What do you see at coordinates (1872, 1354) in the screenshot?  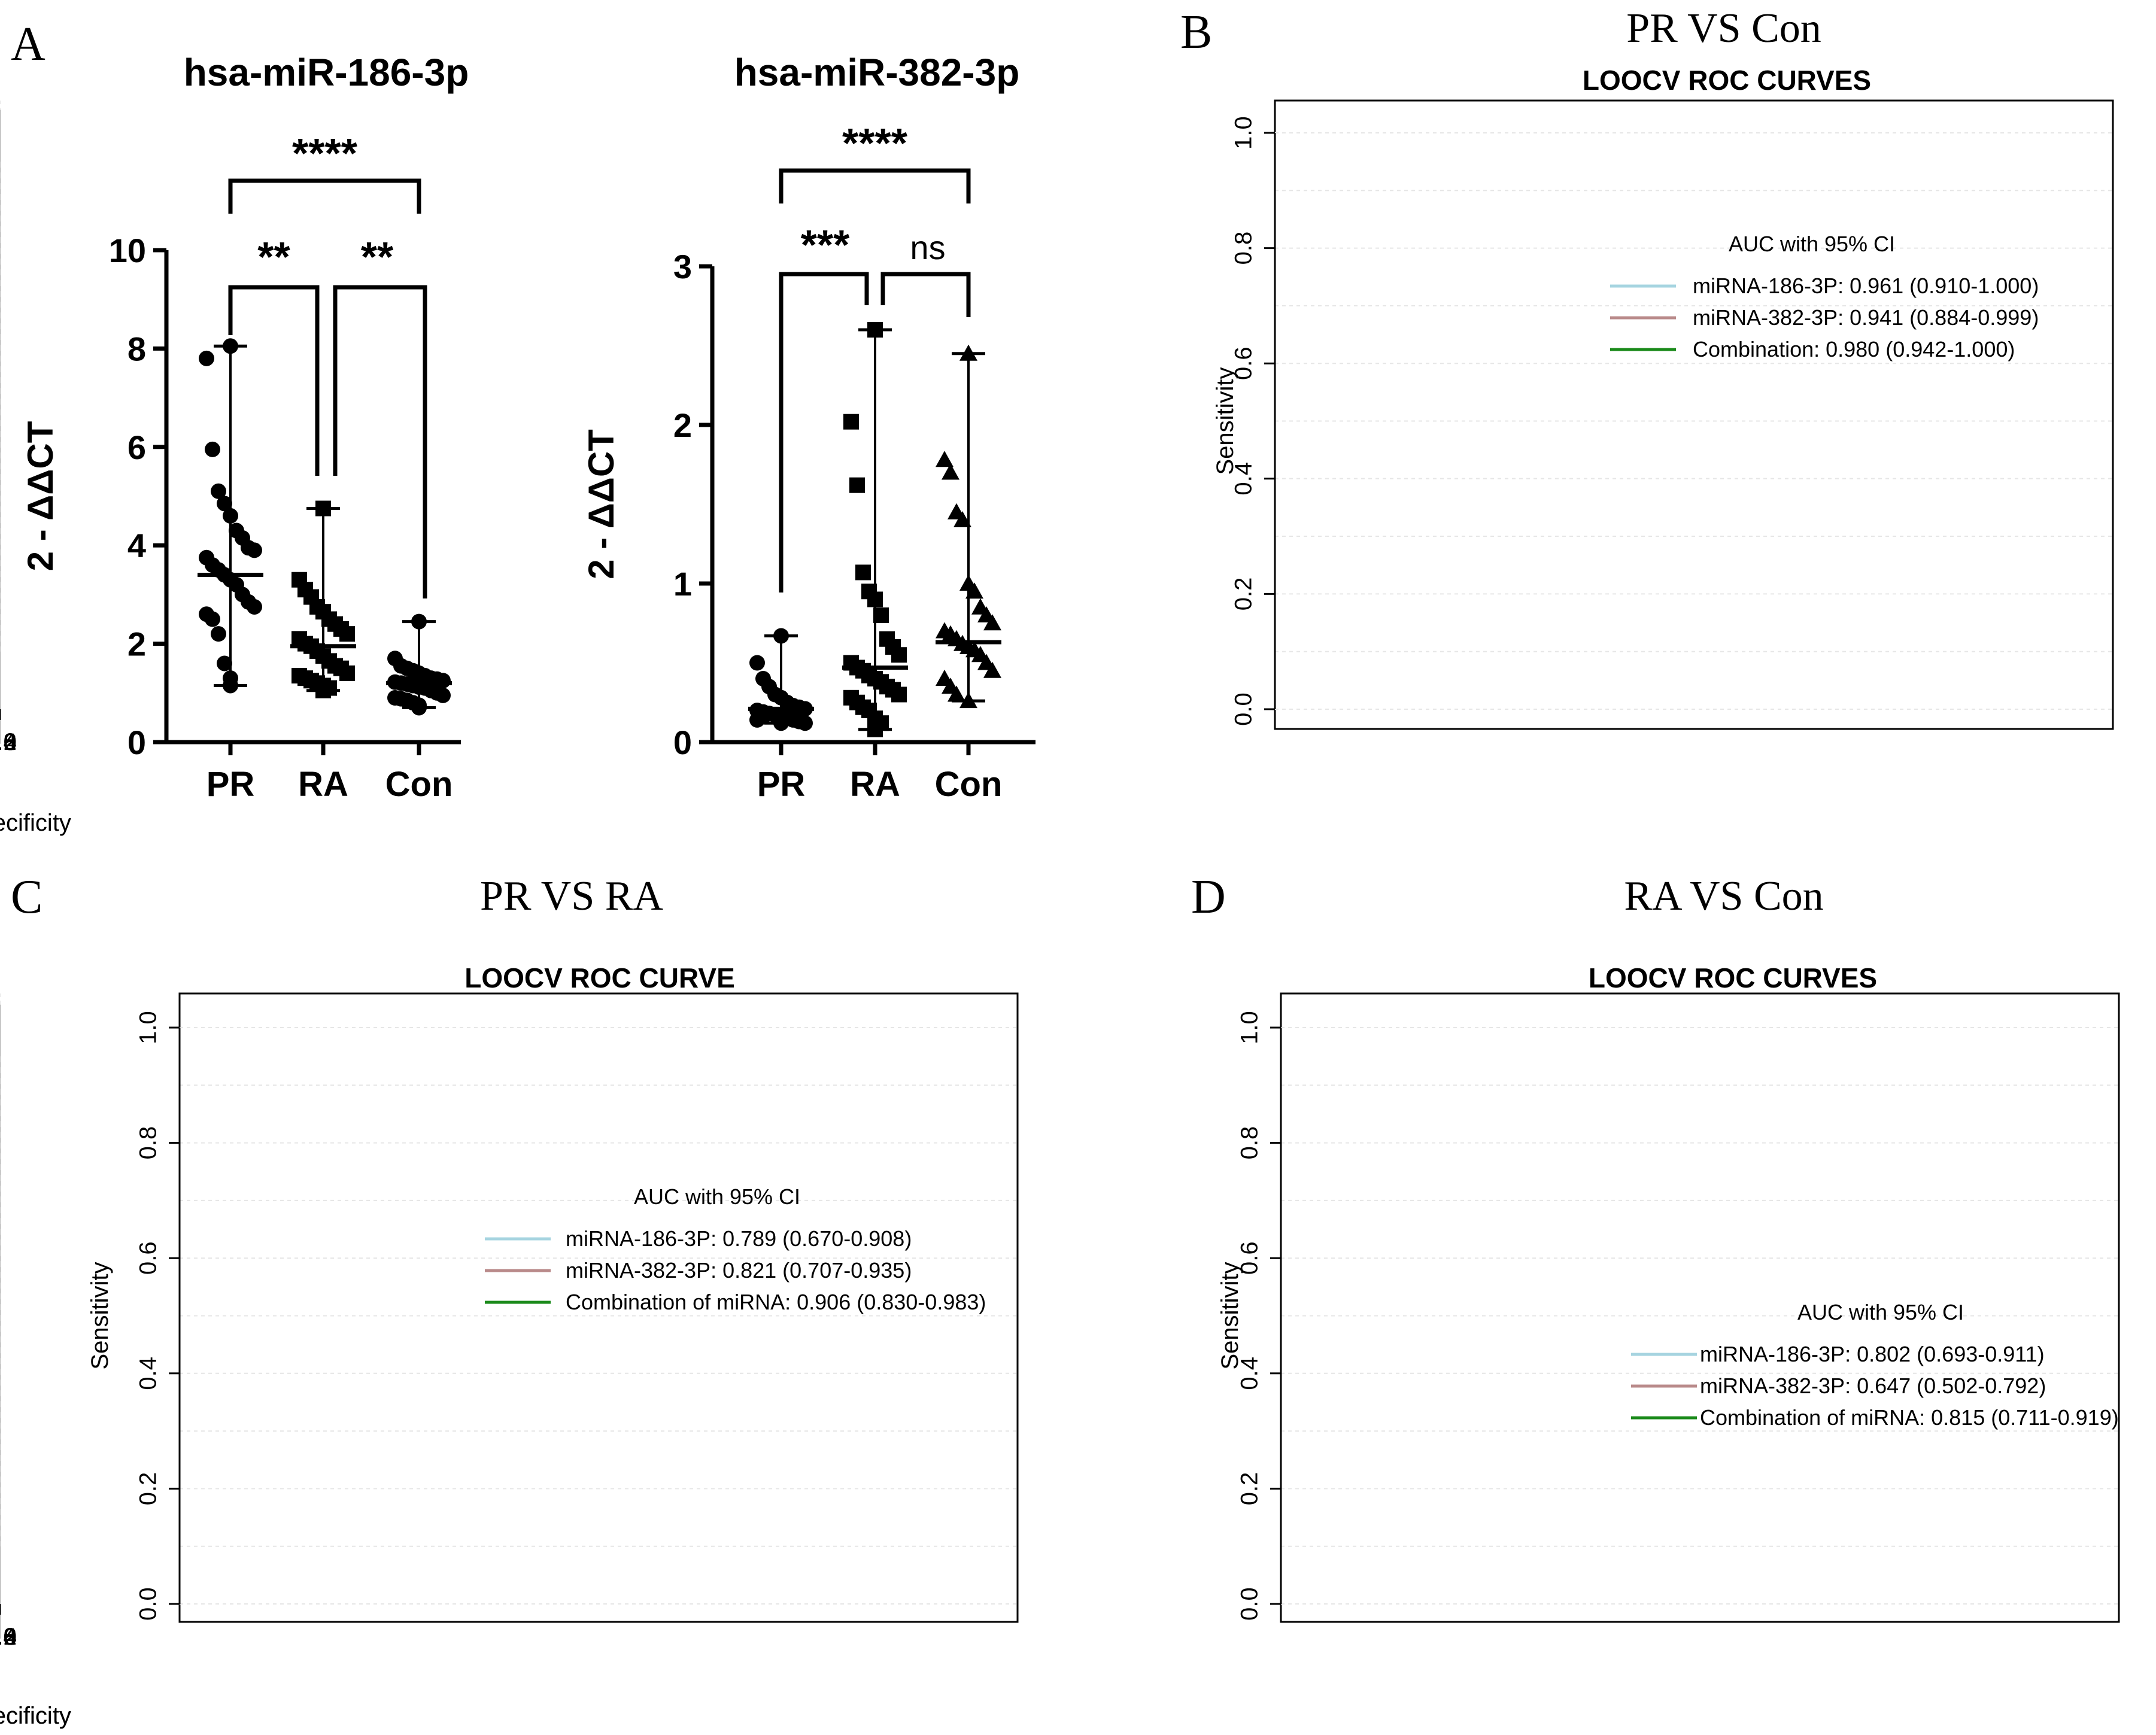 I see `legend-entry: miRNA-186-3P: 0.802 (0.693-0.911)` at bounding box center [1872, 1354].